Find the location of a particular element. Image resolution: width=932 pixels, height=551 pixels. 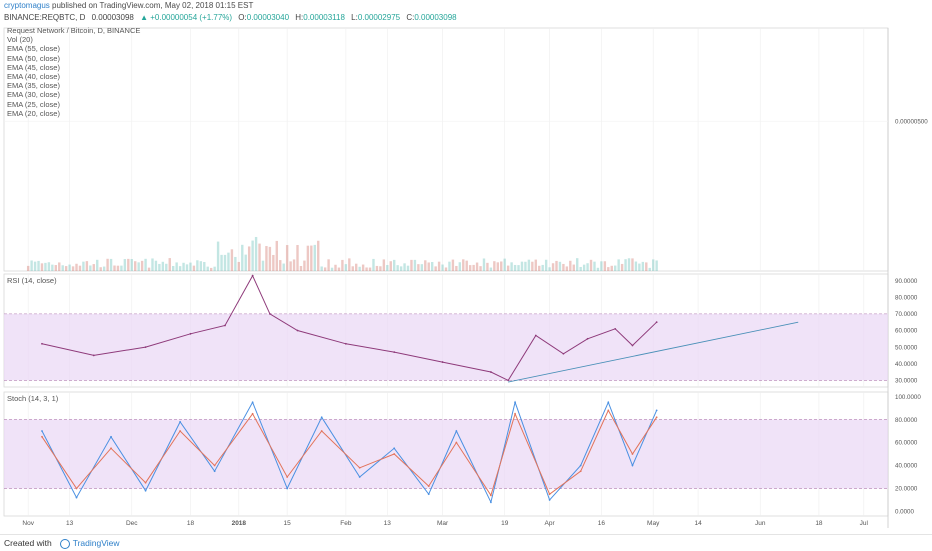

x-tick-label: 15 is located at coordinates (288, 523).